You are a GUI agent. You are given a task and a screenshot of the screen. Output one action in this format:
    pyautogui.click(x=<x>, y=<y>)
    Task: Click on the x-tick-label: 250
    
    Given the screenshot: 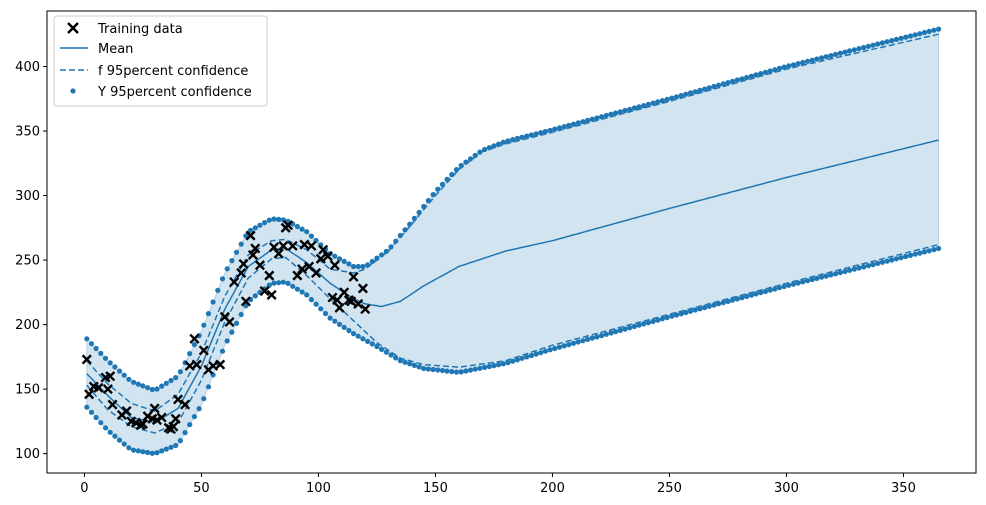 What is the action you would take?
    pyautogui.click(x=669, y=488)
    